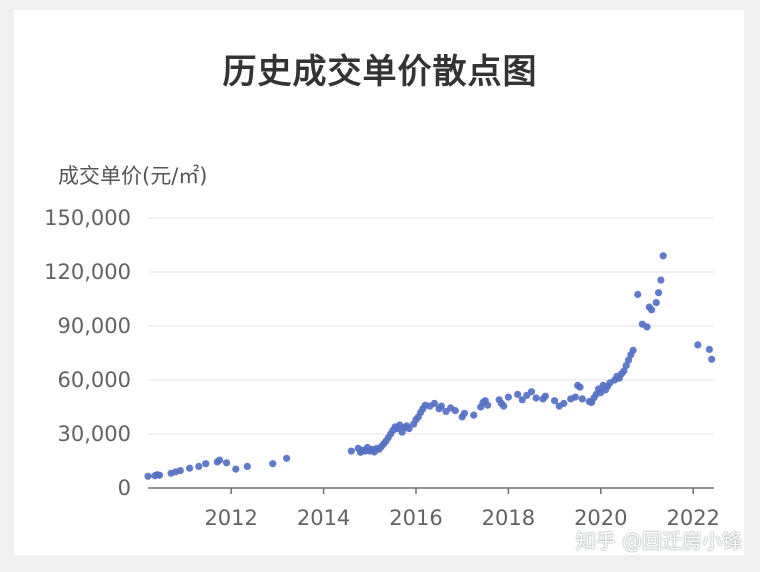 The height and width of the screenshot is (572, 760). I want to click on y-tick-label: 30,000, so click(94, 434).